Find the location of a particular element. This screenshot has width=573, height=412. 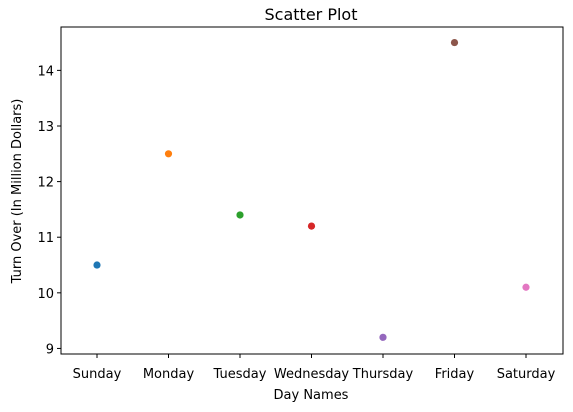

y-axis-label: Turn Over (In Million Dollars) is located at coordinates (17, 192).